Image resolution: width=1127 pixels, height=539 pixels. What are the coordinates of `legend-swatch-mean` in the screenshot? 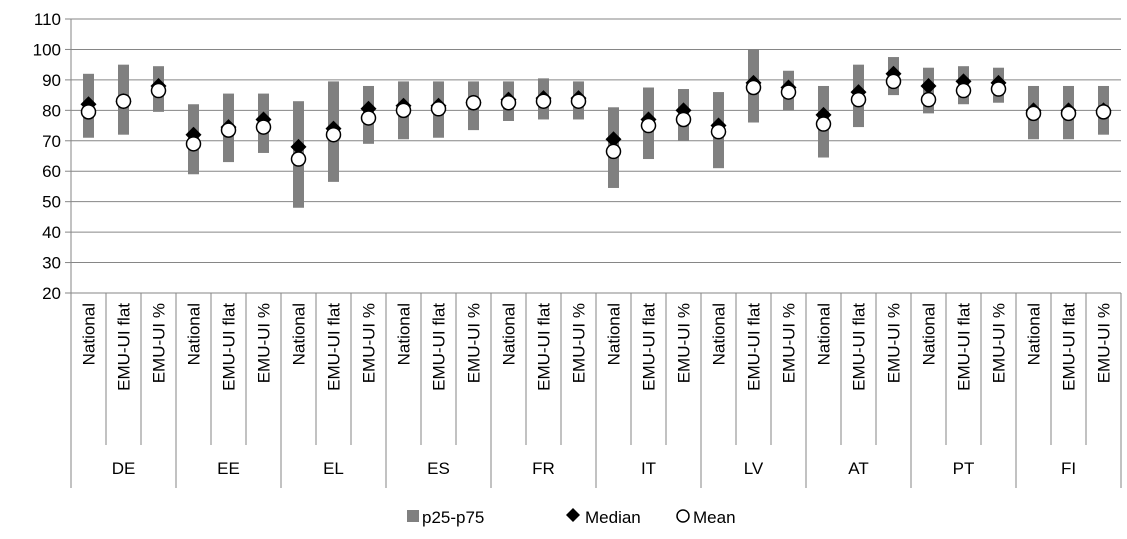 It's located at (683, 516).